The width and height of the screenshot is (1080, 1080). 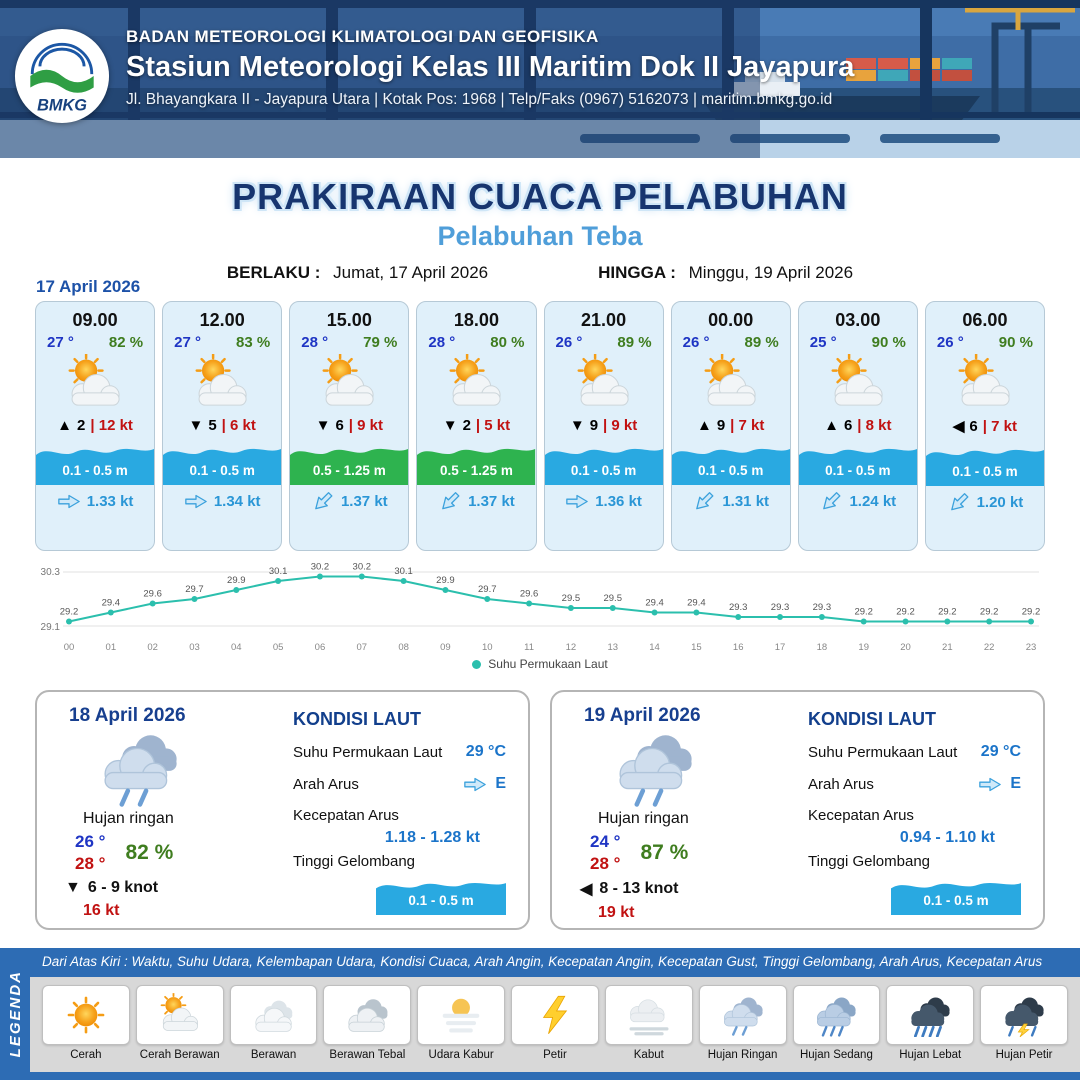 I want to click on daily-temp-max: 28 °, so click(x=605, y=863).